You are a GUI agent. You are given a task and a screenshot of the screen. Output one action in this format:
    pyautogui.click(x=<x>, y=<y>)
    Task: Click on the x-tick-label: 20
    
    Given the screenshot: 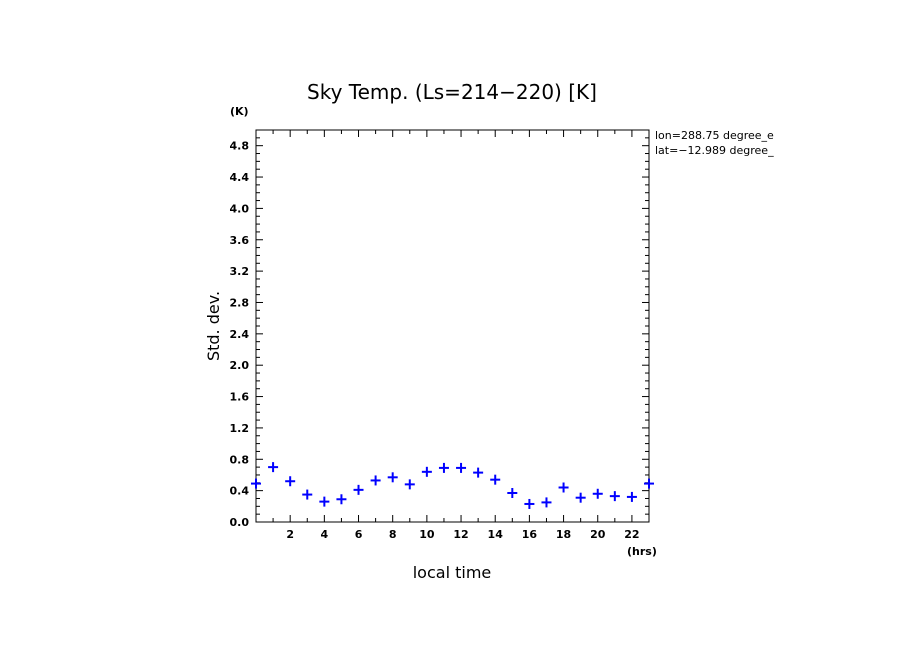 What is the action you would take?
    pyautogui.click(x=598, y=534)
    